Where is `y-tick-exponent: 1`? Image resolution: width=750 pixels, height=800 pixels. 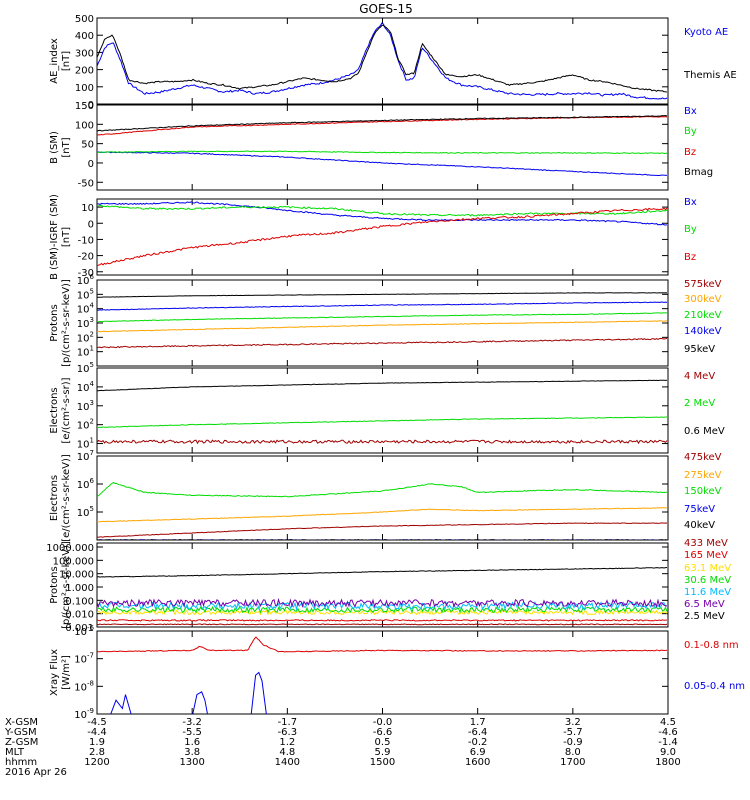 y-tick-exponent: 1 is located at coordinates (92, 441).